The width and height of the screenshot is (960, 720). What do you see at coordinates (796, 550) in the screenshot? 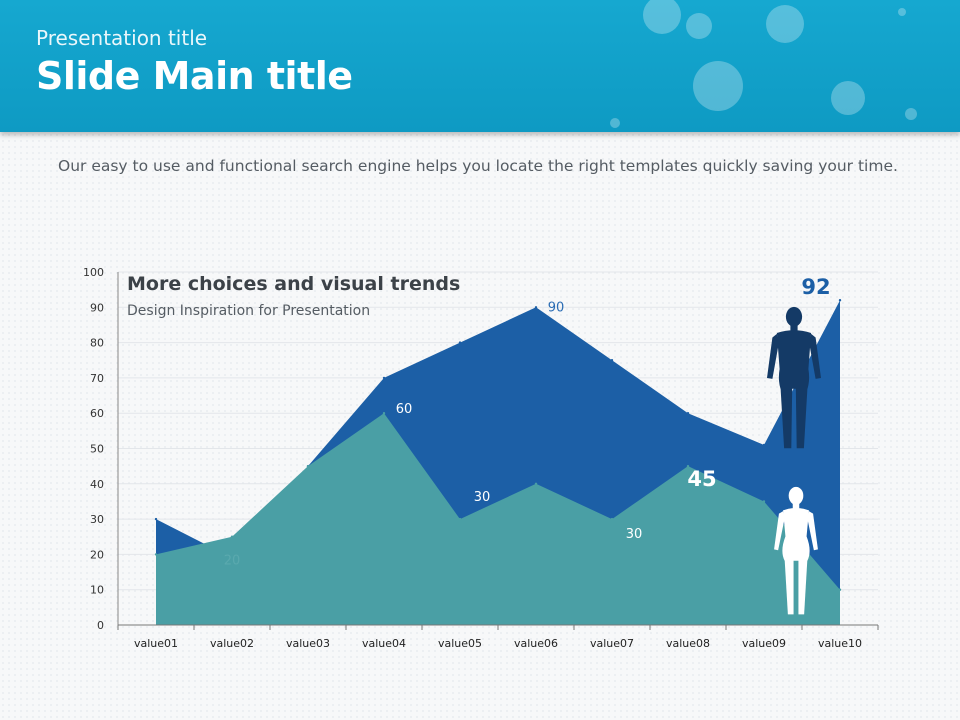
I see `female-silhouette-icon` at bounding box center [796, 550].